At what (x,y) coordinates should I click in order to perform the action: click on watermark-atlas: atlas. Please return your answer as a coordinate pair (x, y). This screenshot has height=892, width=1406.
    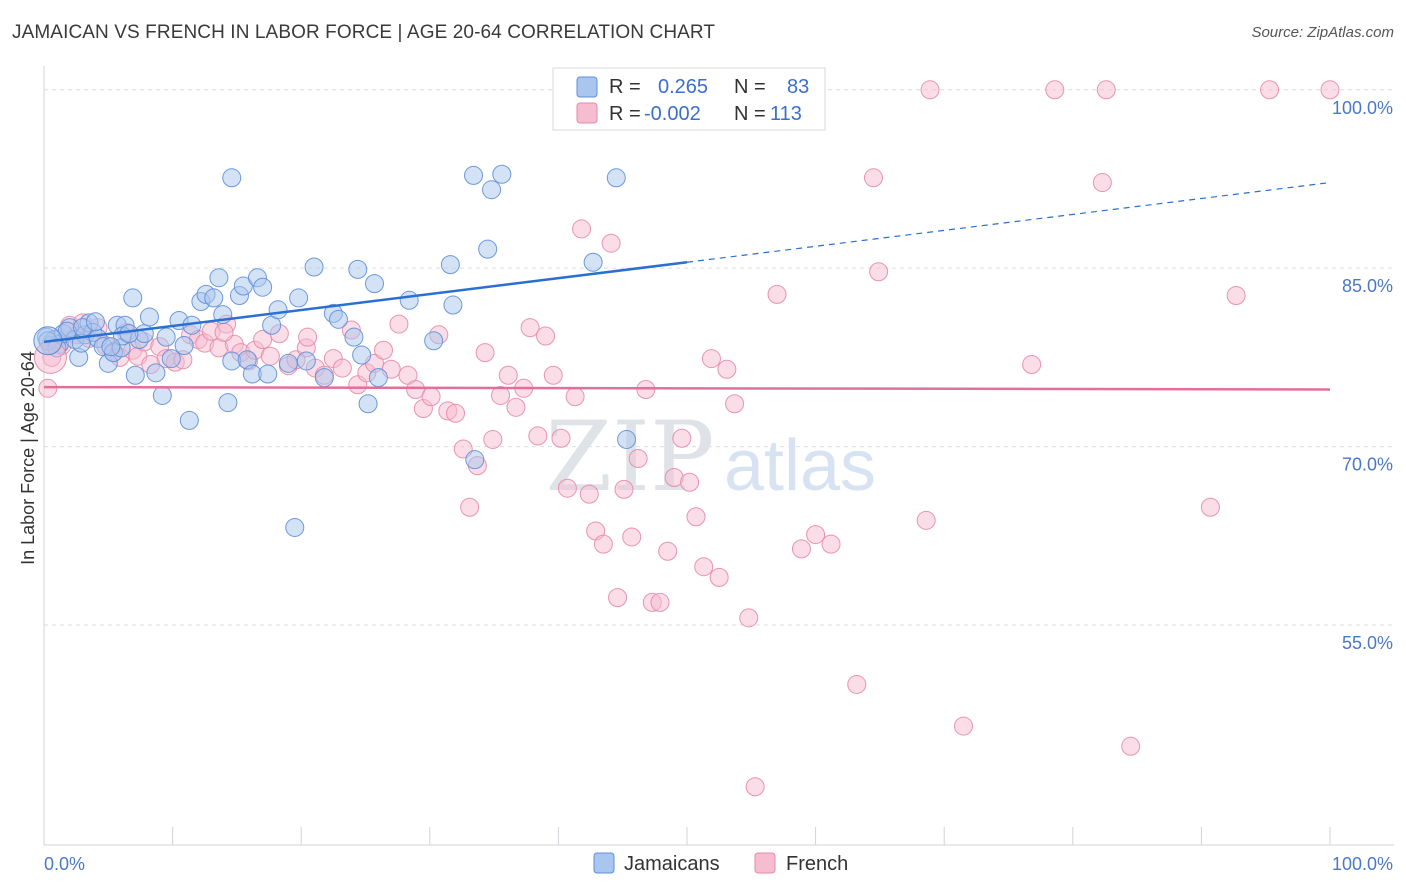
    Looking at the image, I should click on (800, 466).